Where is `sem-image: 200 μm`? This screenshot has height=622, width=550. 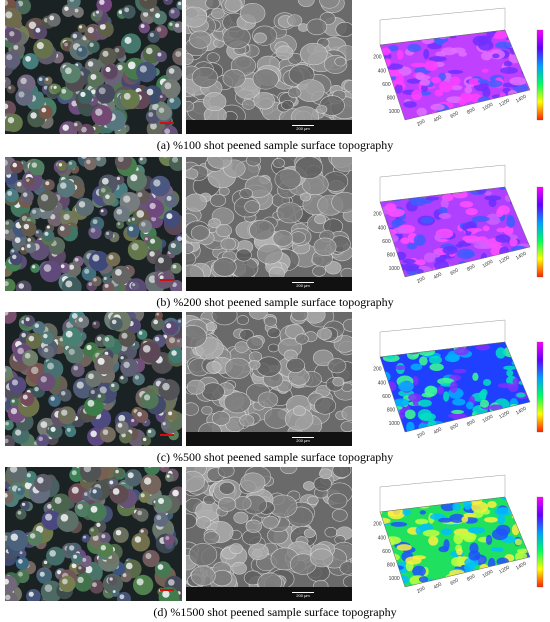
sem-image: 200 μm is located at coordinates (269, 67).